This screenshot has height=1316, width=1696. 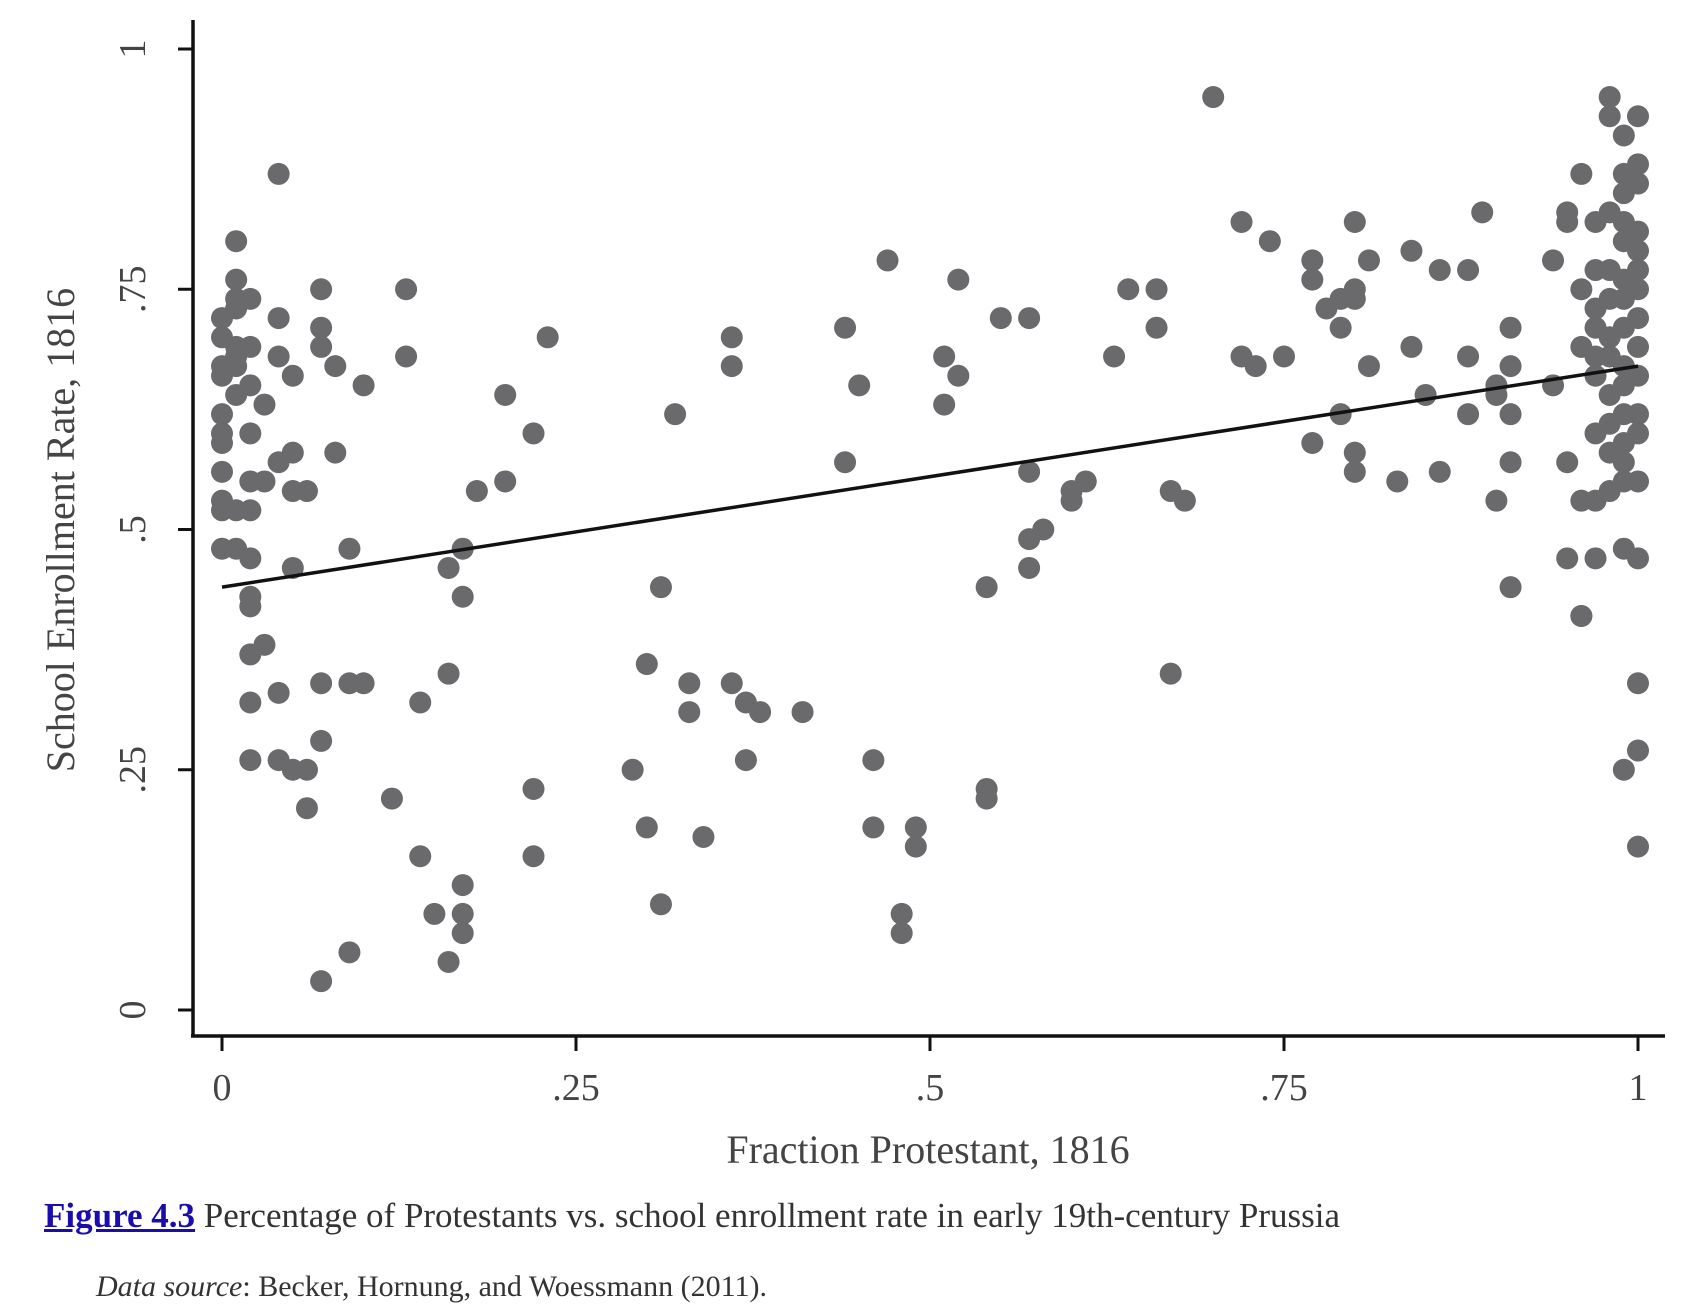 I want to click on figure-link: Figure 4.3, so click(x=120, y=1215).